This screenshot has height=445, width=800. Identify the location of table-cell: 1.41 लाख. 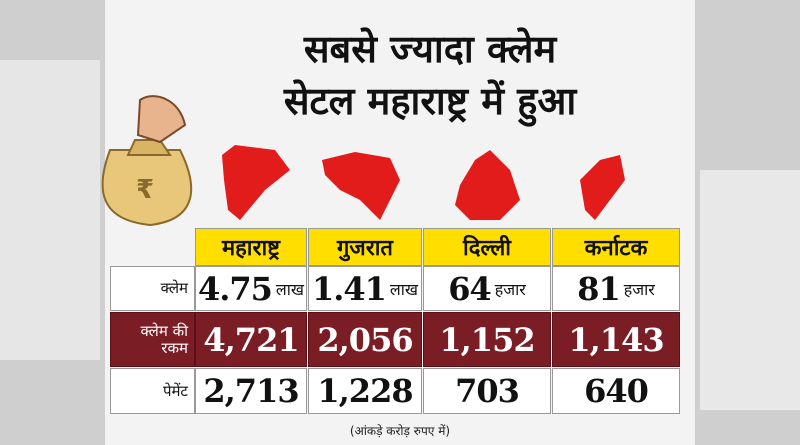
(365, 288).